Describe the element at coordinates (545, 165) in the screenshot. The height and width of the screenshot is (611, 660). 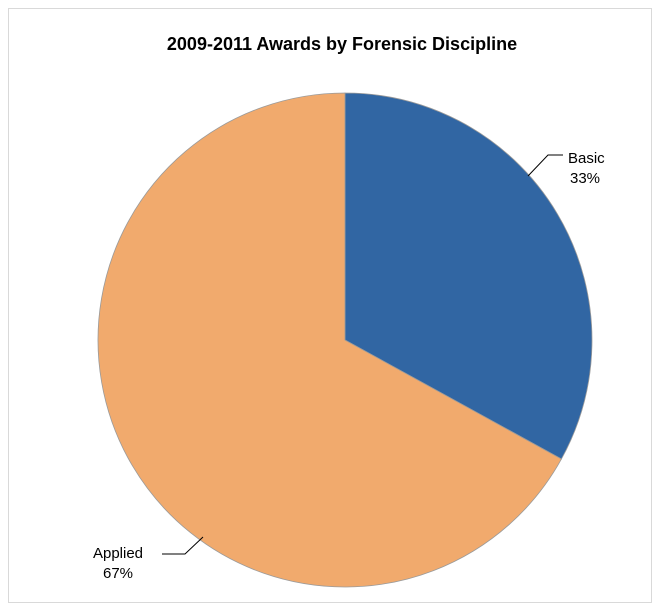
I see `leader-line-basic` at that location.